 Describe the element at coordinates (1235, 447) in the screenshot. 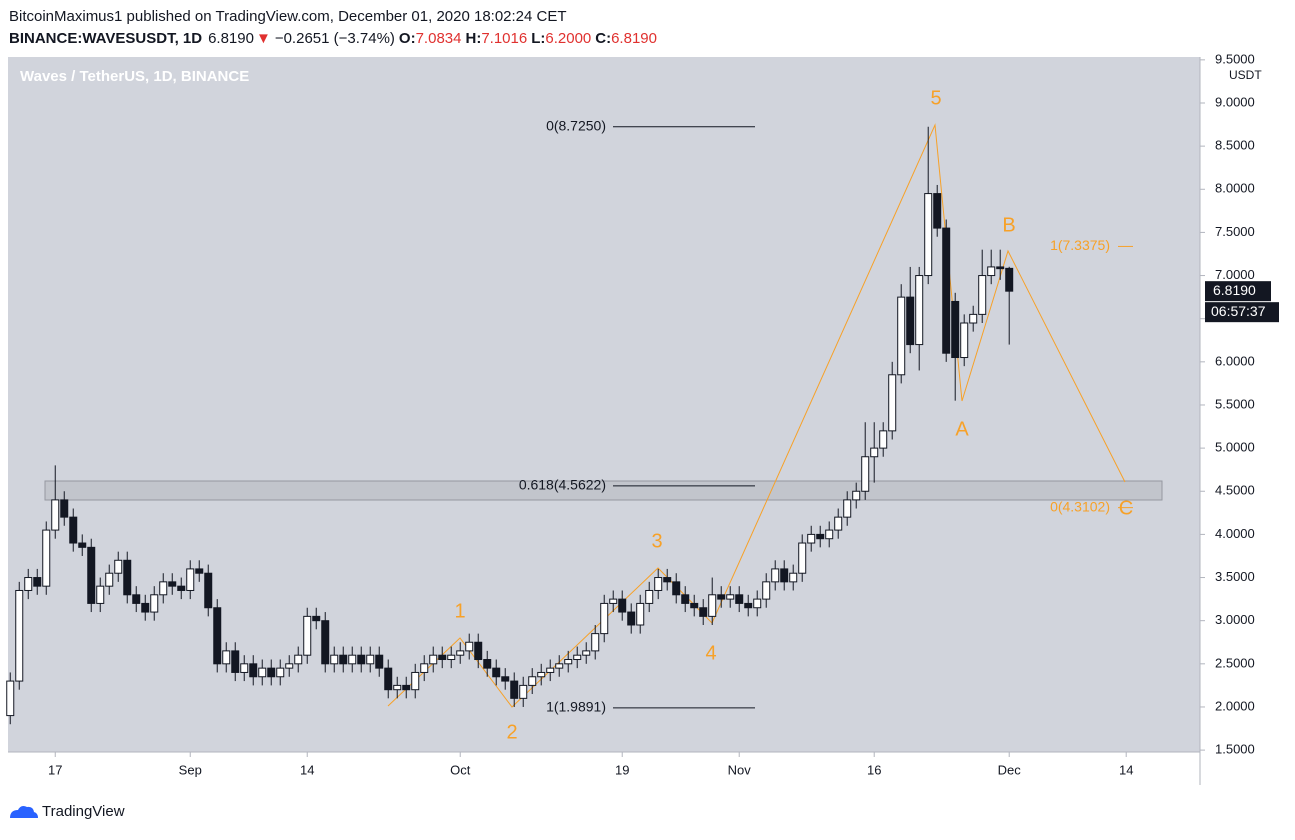

I see `y-tick-label: 5.0000` at that location.